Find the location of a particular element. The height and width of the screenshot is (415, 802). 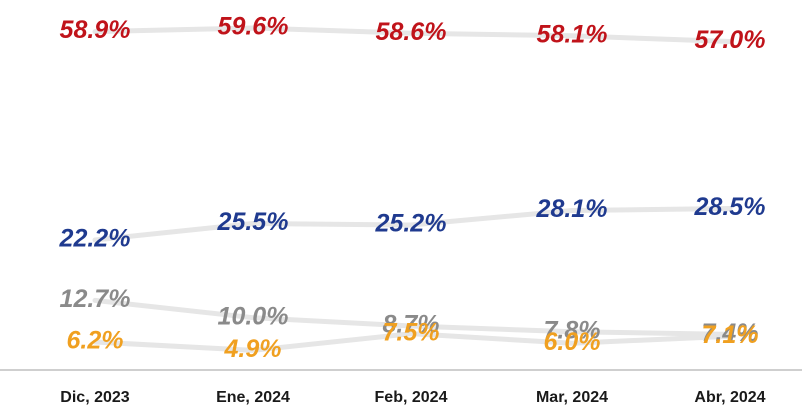

series-4-label-5: 7.1% is located at coordinates (730, 335).